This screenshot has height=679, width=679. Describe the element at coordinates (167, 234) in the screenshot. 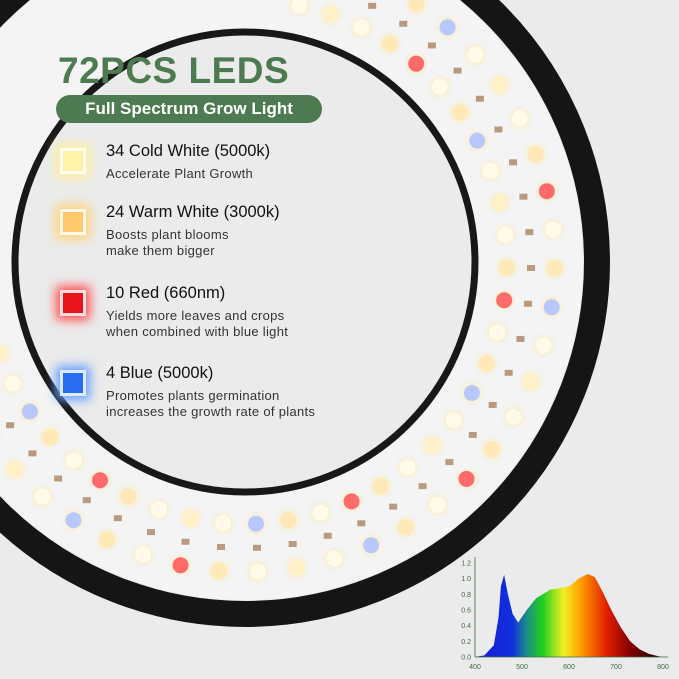

I see `desc-line: Boosts plant blooms` at that location.